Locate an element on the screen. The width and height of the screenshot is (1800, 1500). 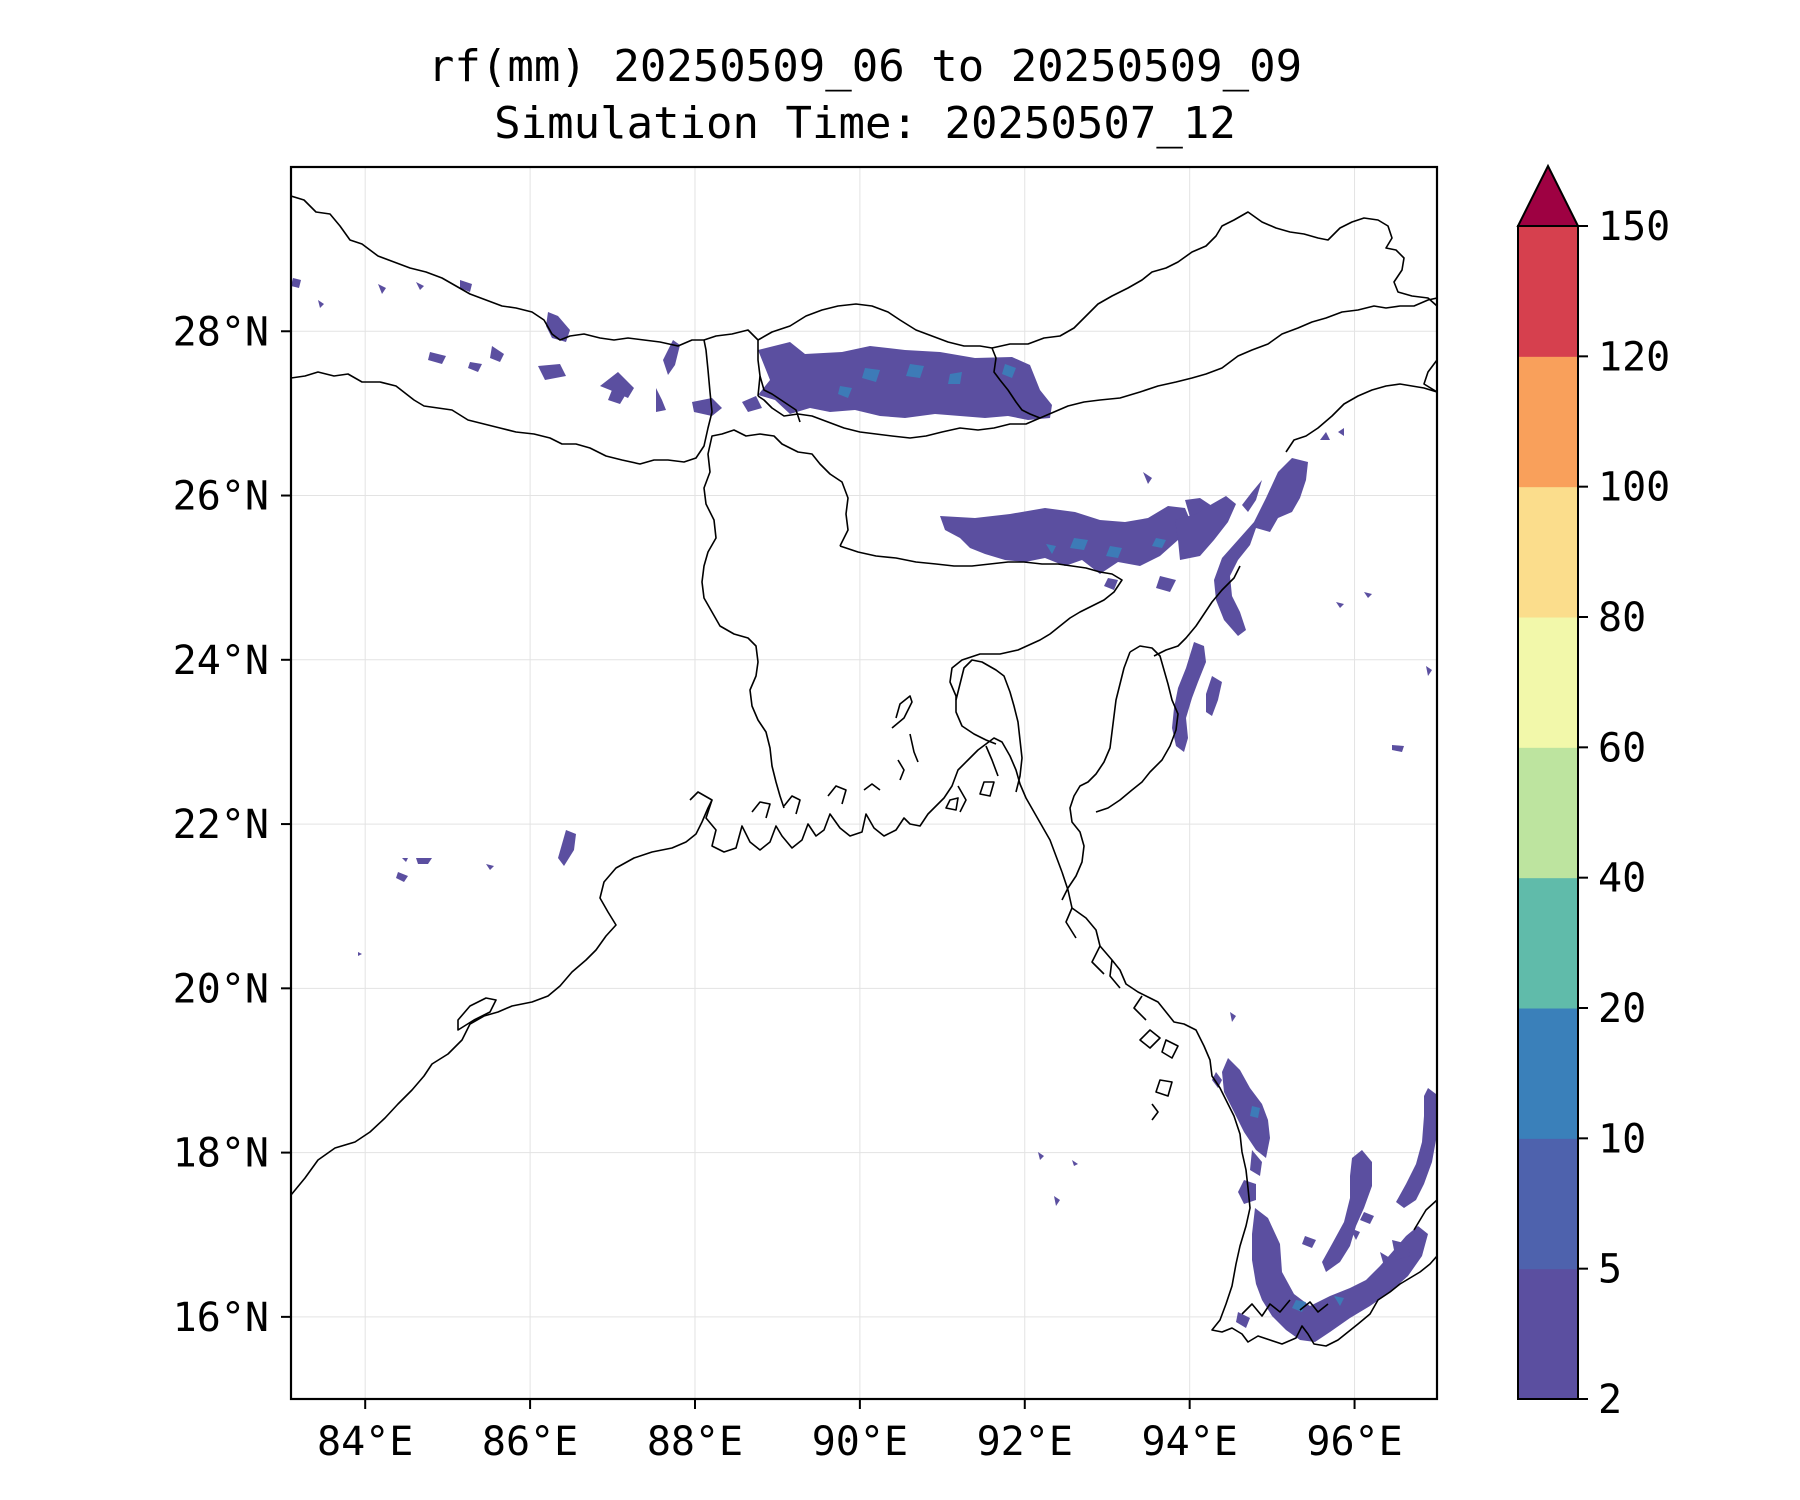
rain-ayeyarwady-delta is located at coordinates (1340, 1275).